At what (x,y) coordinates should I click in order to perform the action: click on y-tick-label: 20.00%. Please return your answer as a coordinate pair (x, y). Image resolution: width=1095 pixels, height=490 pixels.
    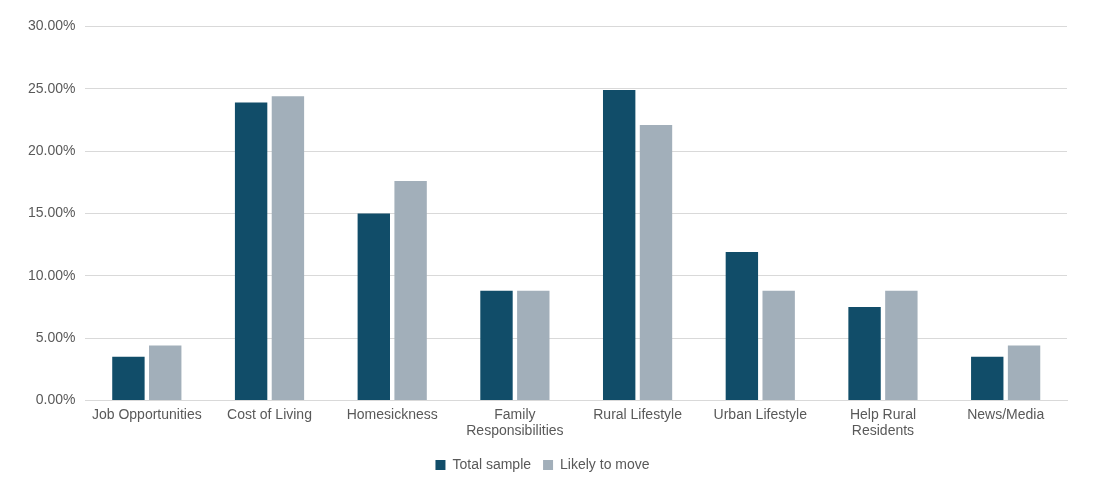
    Looking at the image, I should click on (52, 149).